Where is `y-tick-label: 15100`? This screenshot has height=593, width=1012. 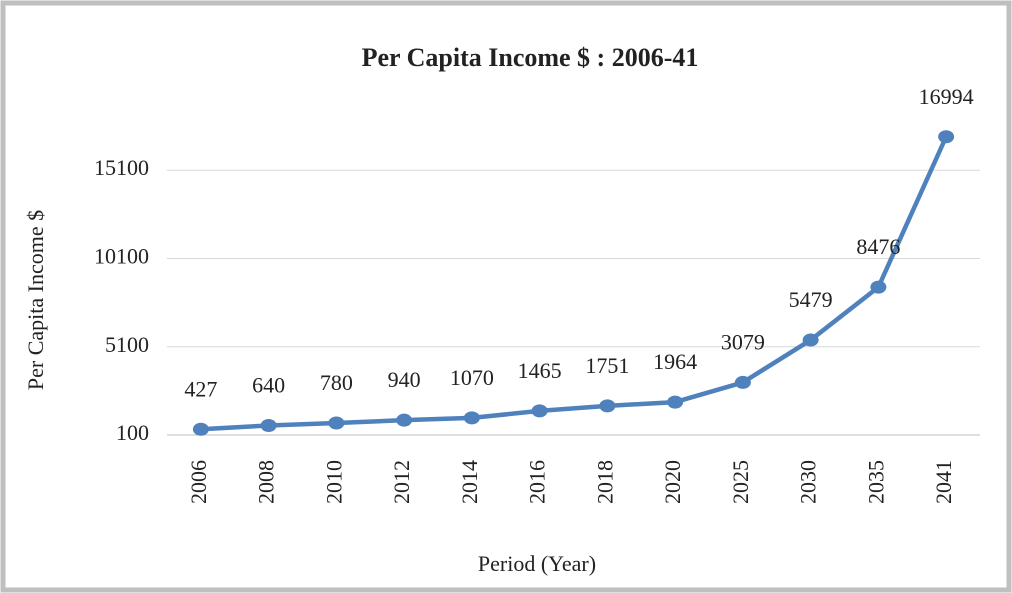
y-tick-label: 15100 is located at coordinates (121, 167).